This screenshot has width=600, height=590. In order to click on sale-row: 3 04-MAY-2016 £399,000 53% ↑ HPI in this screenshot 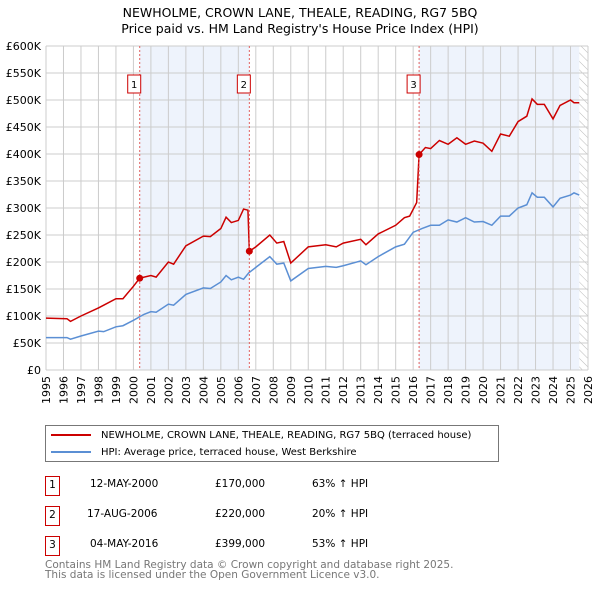, I will do `click(265, 546)`.